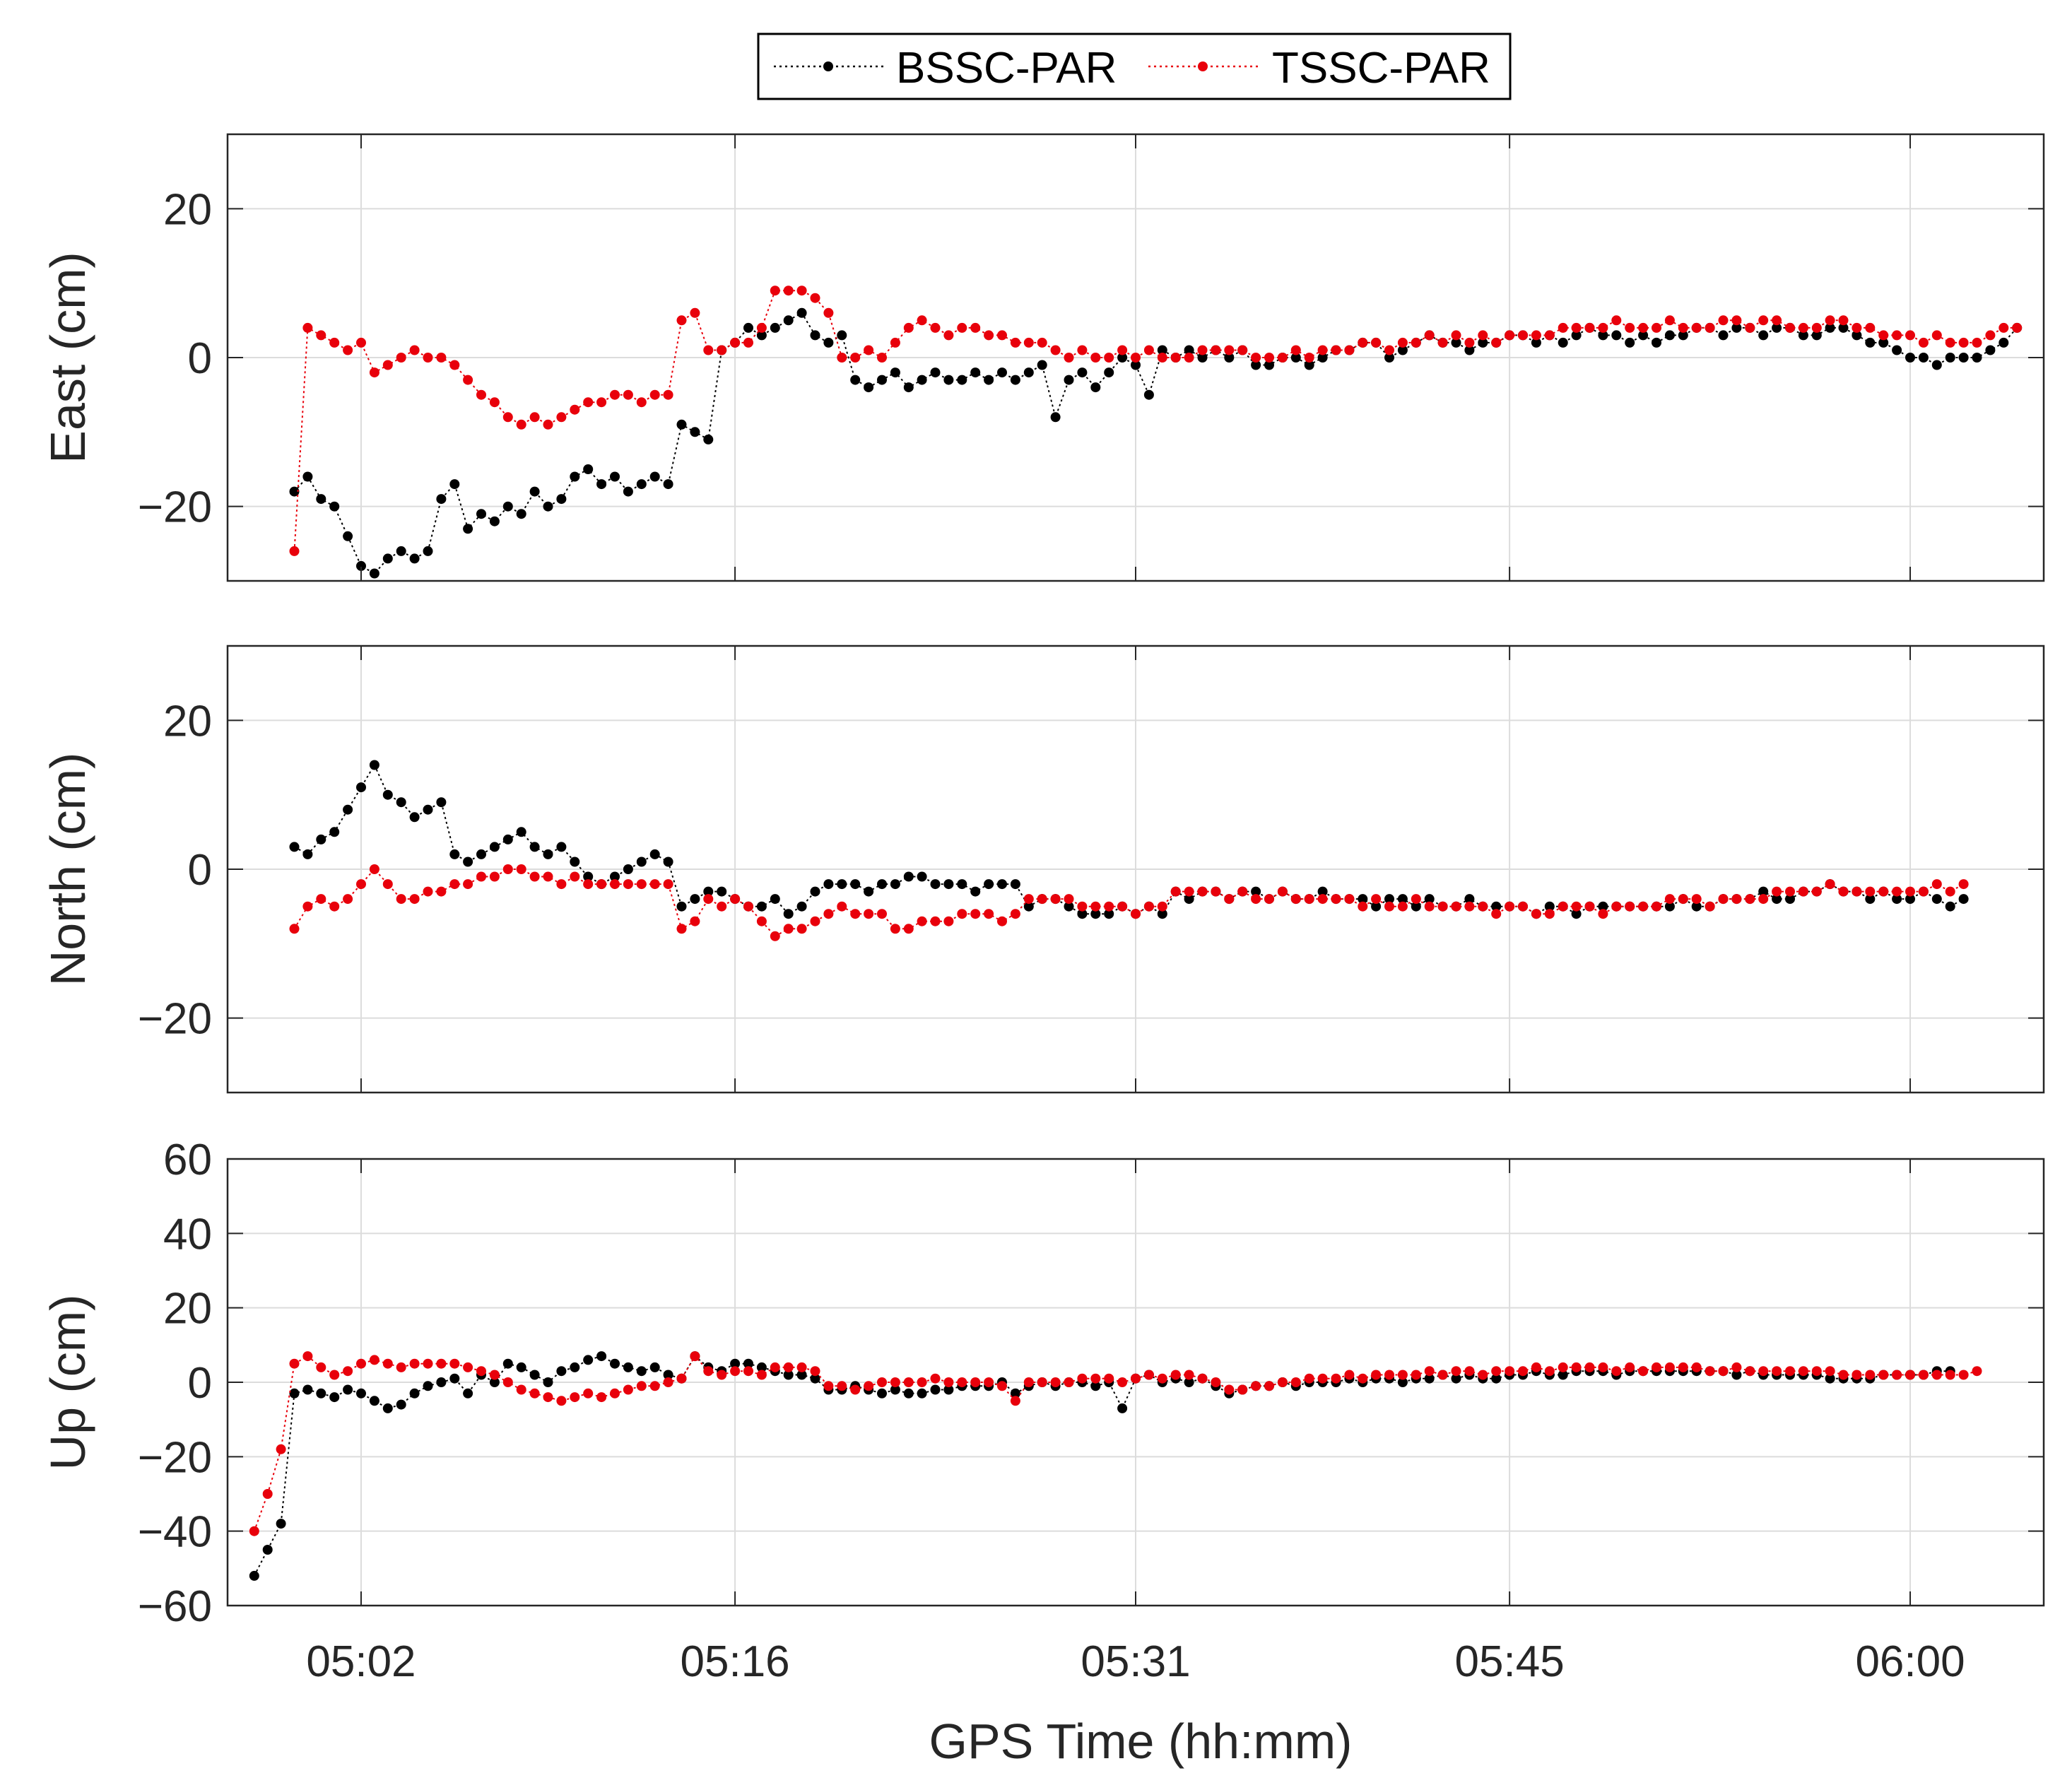  What do you see at coordinates (1141, 1741) in the screenshot?
I see `x-axis-label: GPS Time (hh:mm)` at bounding box center [1141, 1741].